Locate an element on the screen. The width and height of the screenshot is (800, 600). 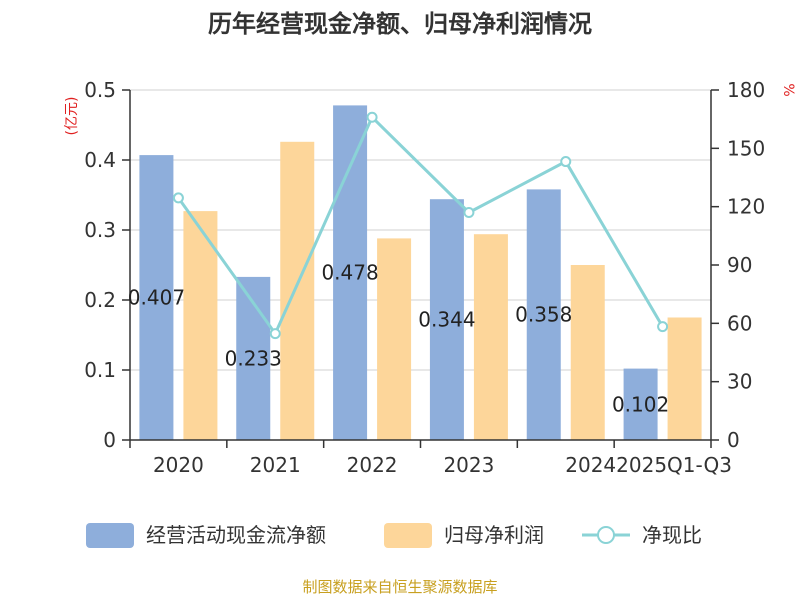
y-right-tick-label: 120 is located at coordinates (746, 207).